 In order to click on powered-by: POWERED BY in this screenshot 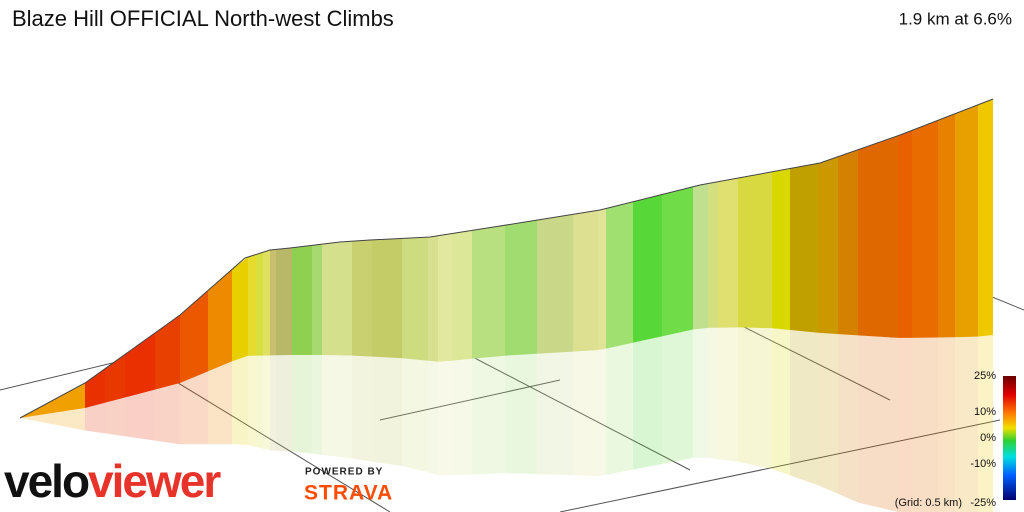, I will do `click(344, 472)`.